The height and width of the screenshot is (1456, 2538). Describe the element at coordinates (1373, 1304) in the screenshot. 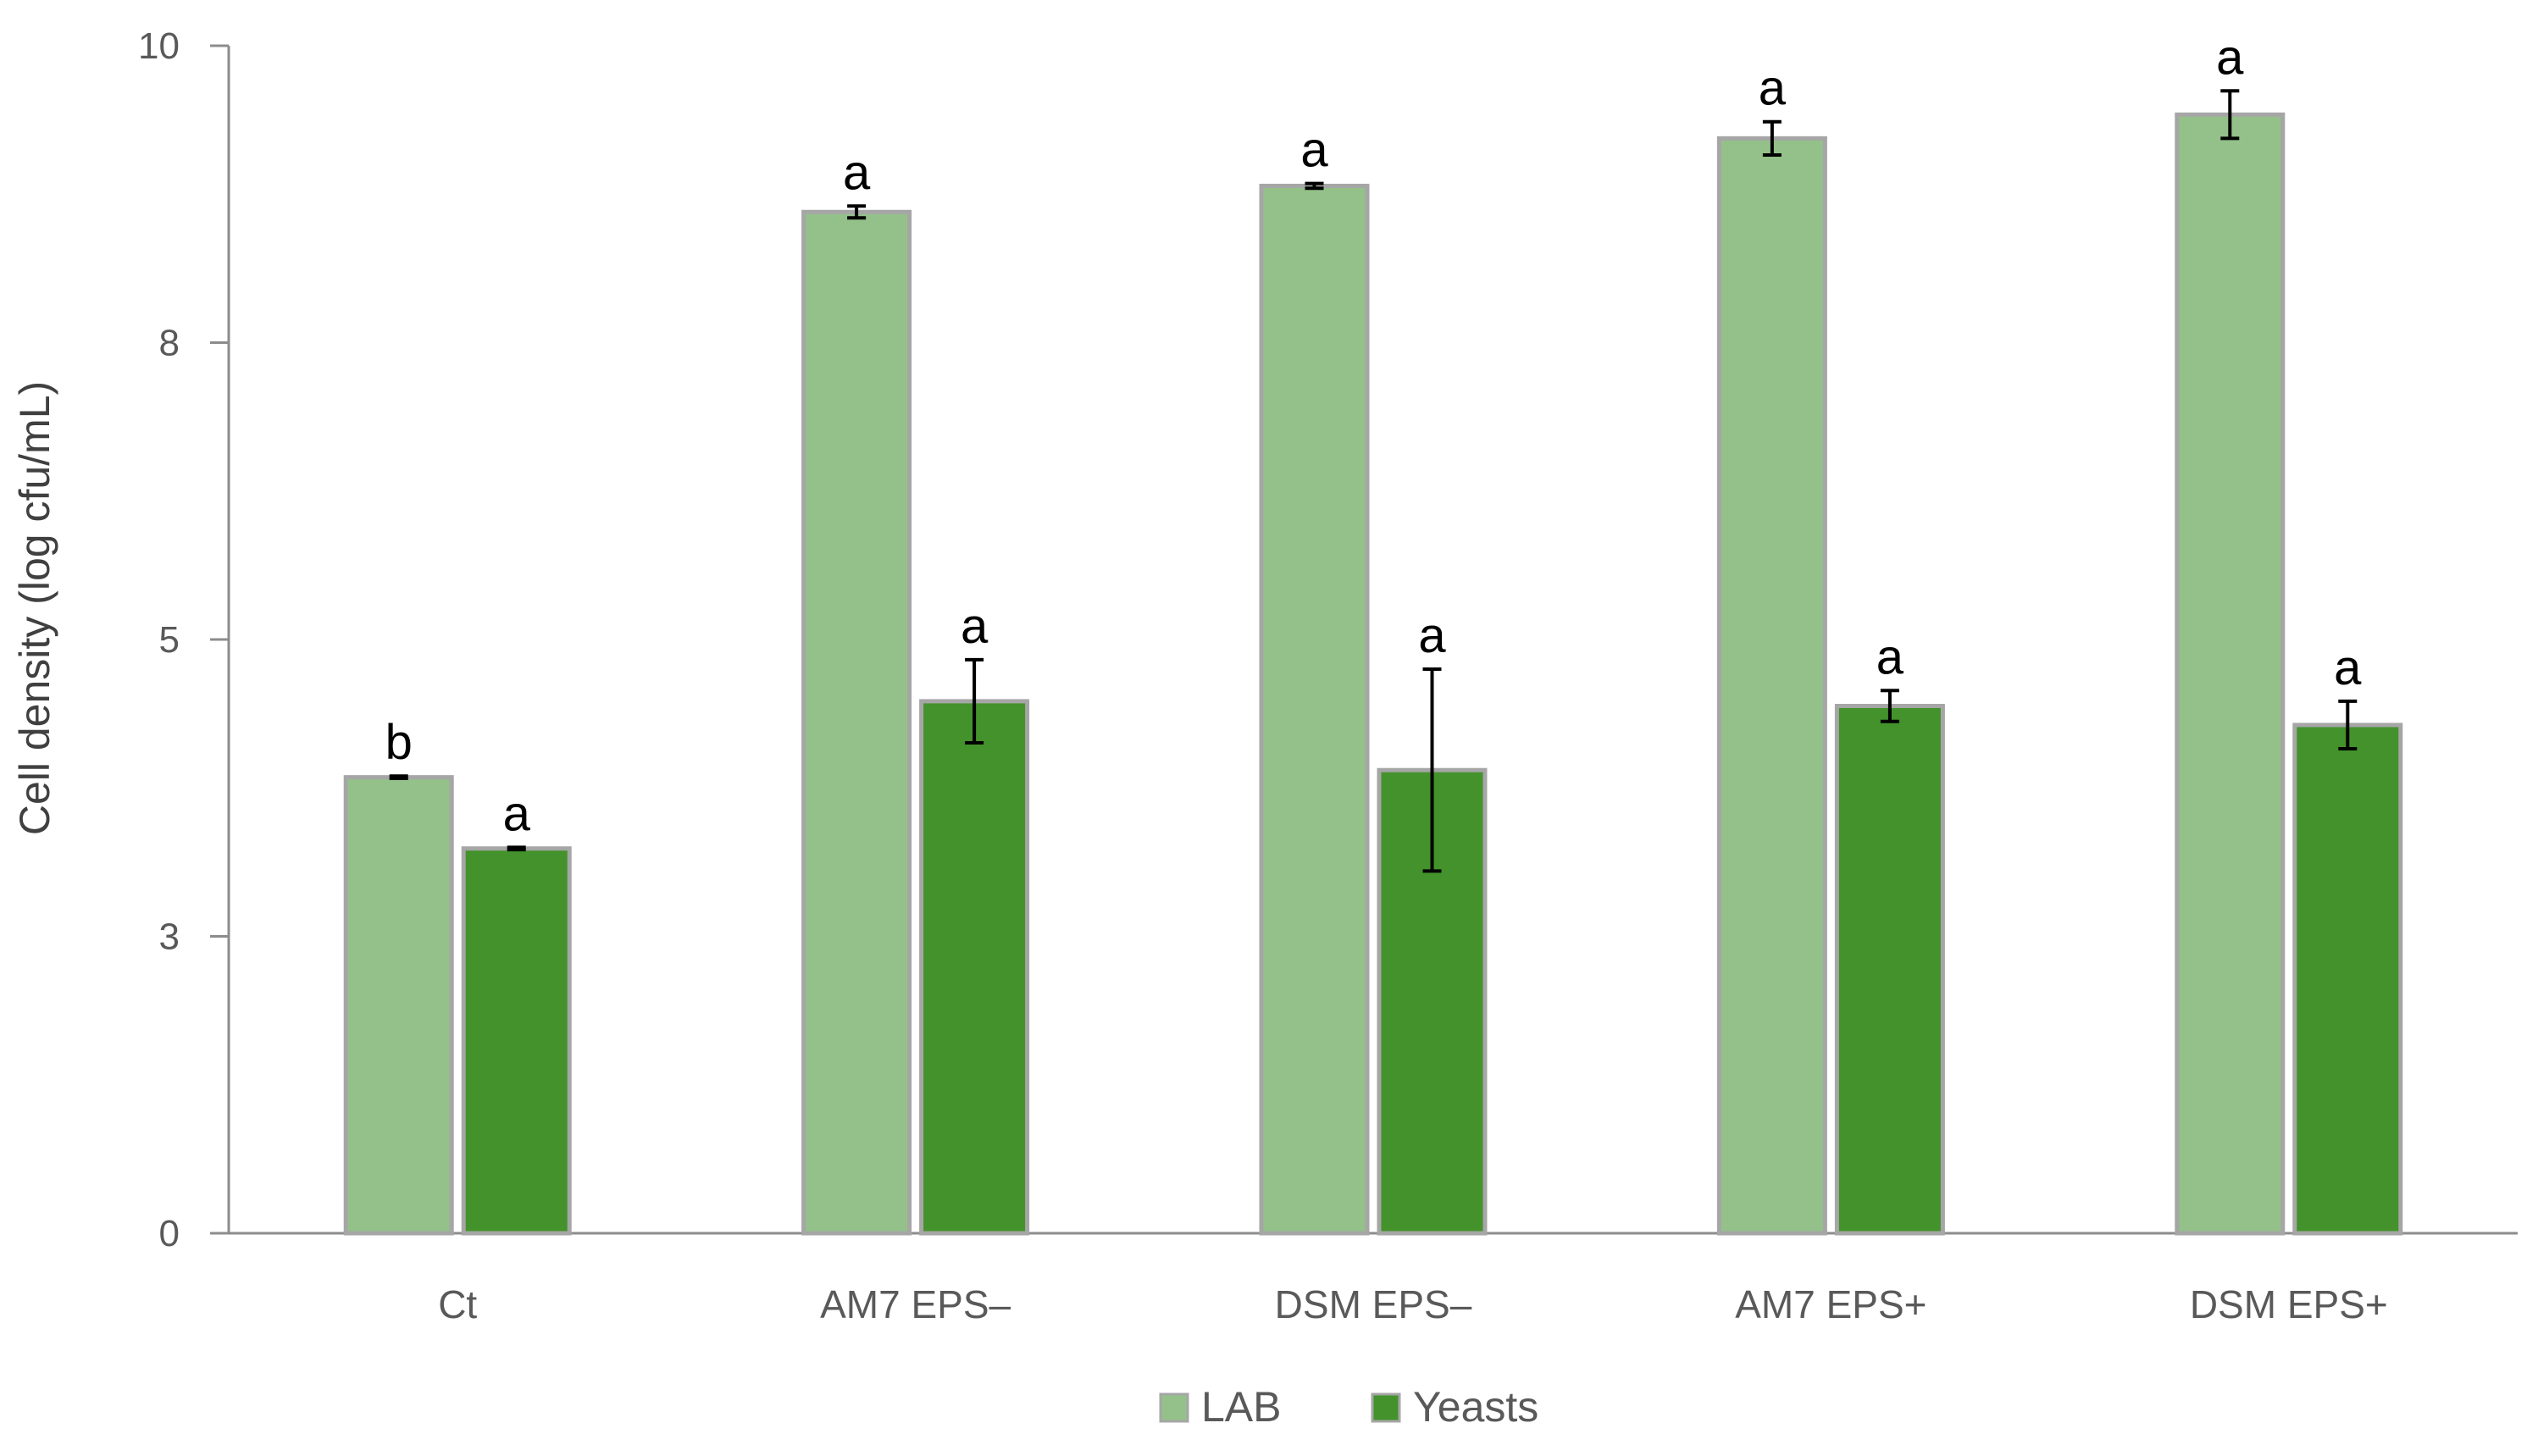

I see `x-category-label: DSM EPS–` at that location.